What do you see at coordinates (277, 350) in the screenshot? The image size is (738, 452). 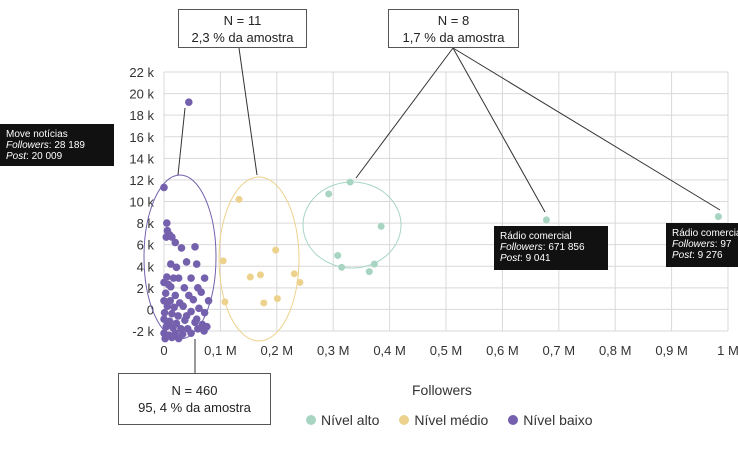 I see `x-tick-label: 0,2 M` at bounding box center [277, 350].